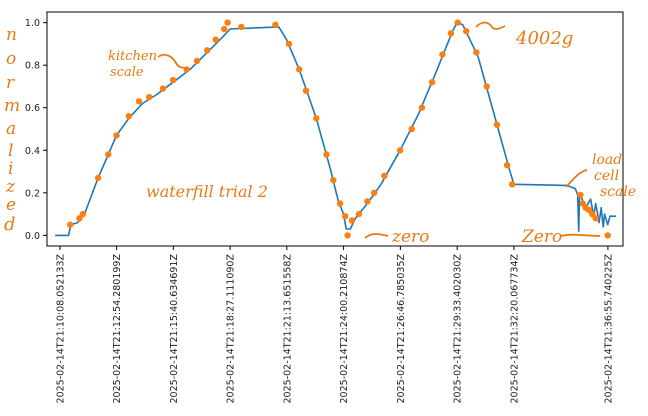 The height and width of the screenshot is (416, 648). Describe the element at coordinates (32, 23) in the screenshot. I see `y-tick-label: 1.0` at that location.